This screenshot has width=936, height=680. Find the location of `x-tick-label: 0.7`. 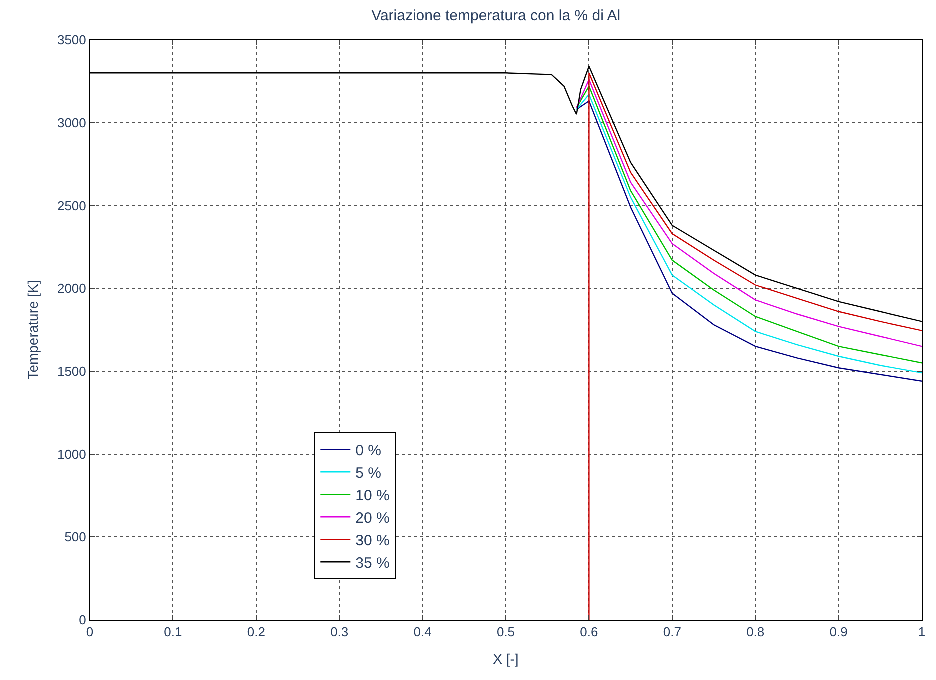

x-tick-label: 0.7 is located at coordinates (672, 632).